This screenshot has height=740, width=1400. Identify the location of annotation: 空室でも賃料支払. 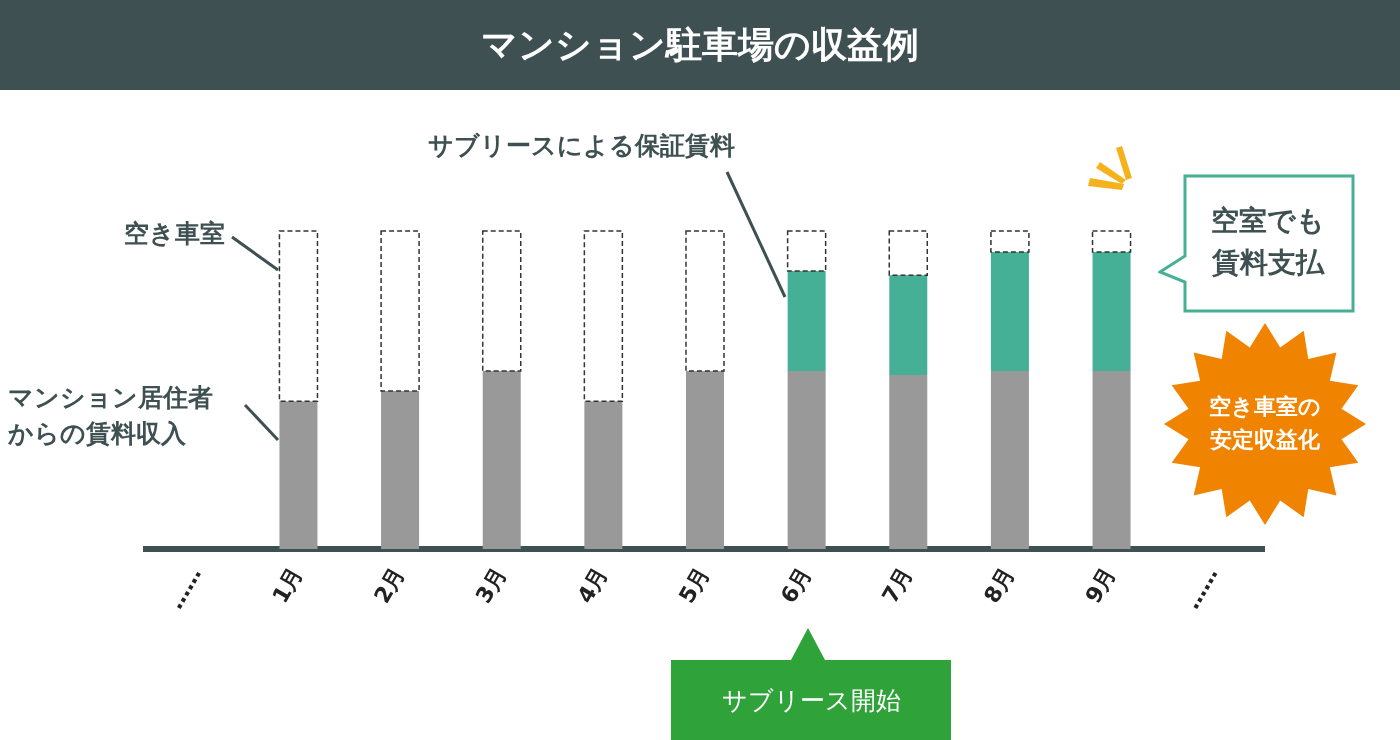
(1268, 242).